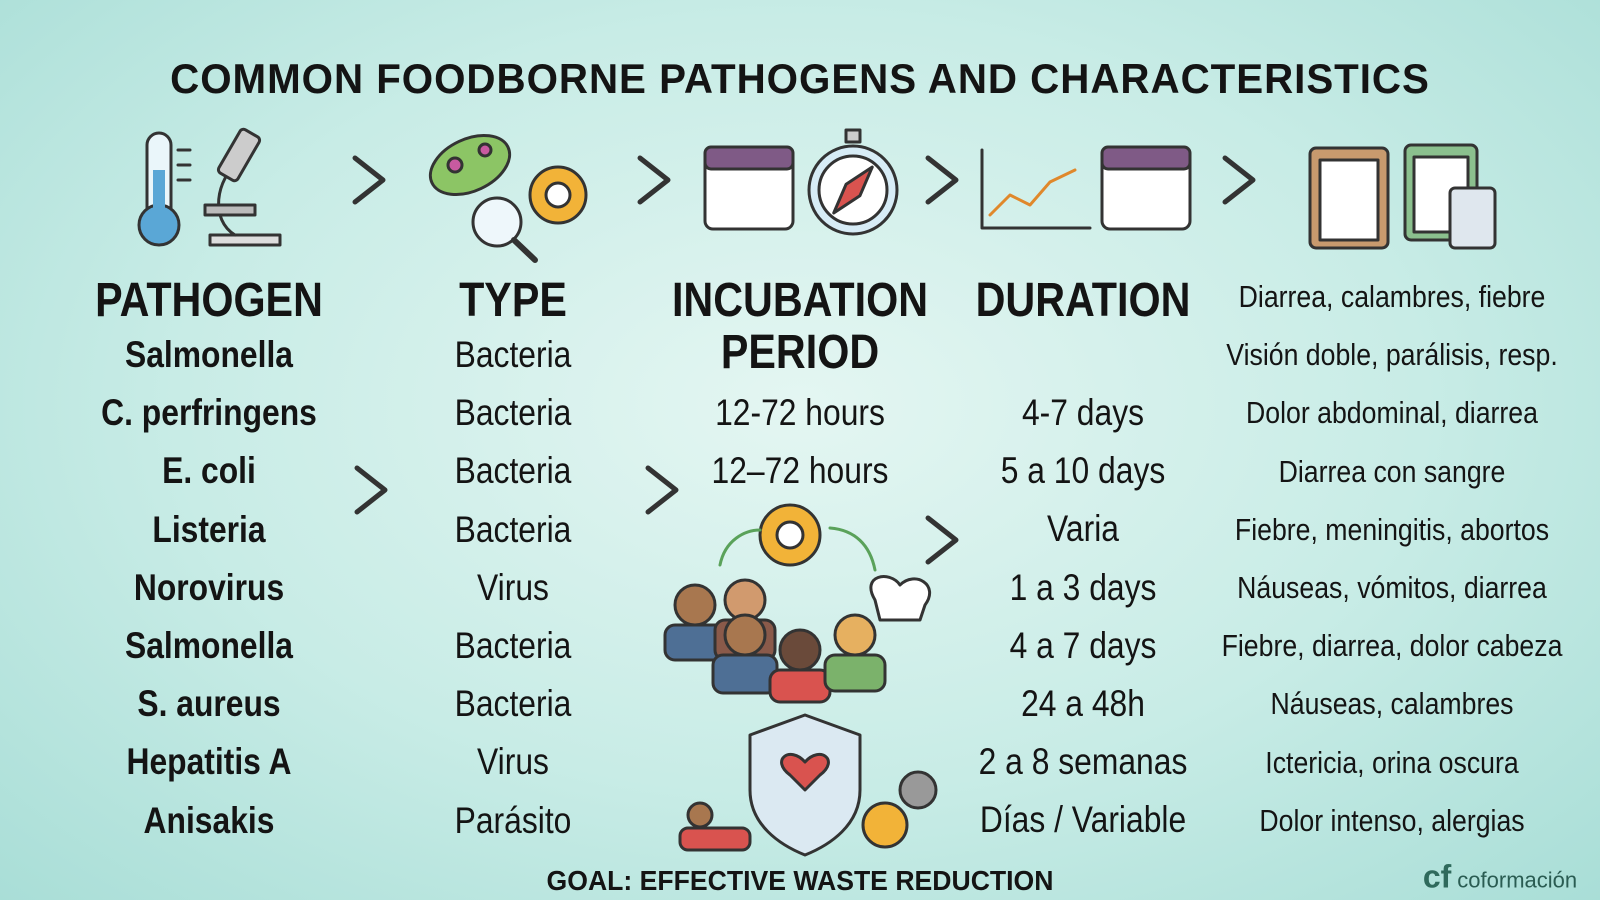 The width and height of the screenshot is (1600, 900). I want to click on pathogen: Norovirus, so click(209, 587).